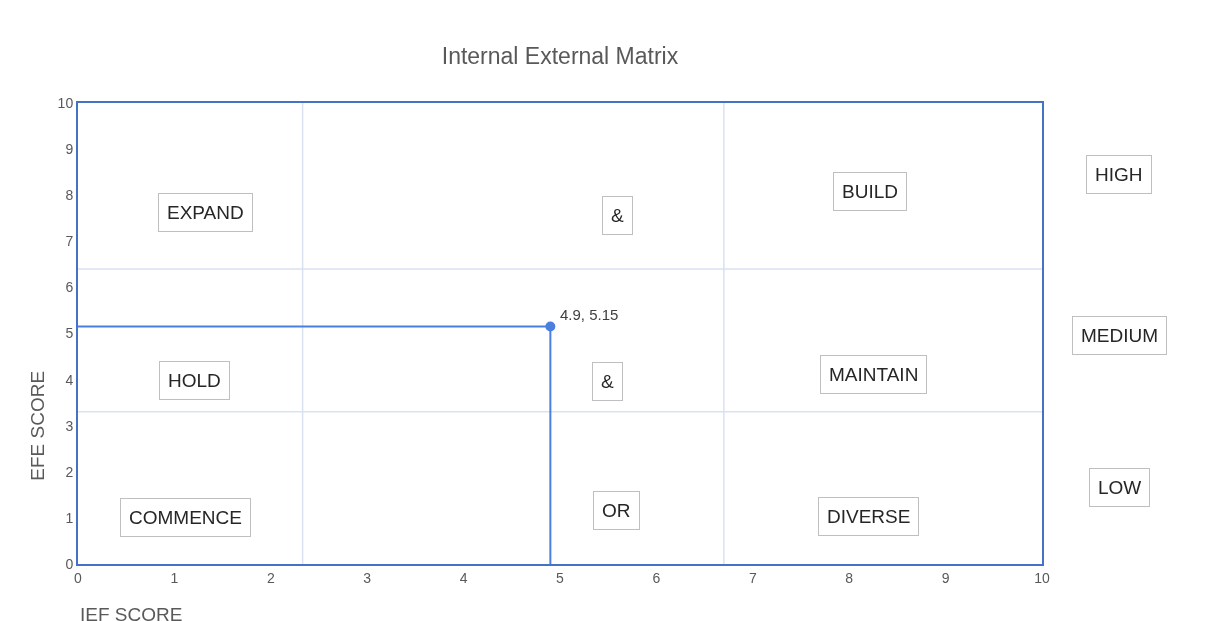 Image resolution: width=1206 pixels, height=621 pixels. Describe the element at coordinates (1120, 487) in the screenshot. I see `text: LOW` at that location.